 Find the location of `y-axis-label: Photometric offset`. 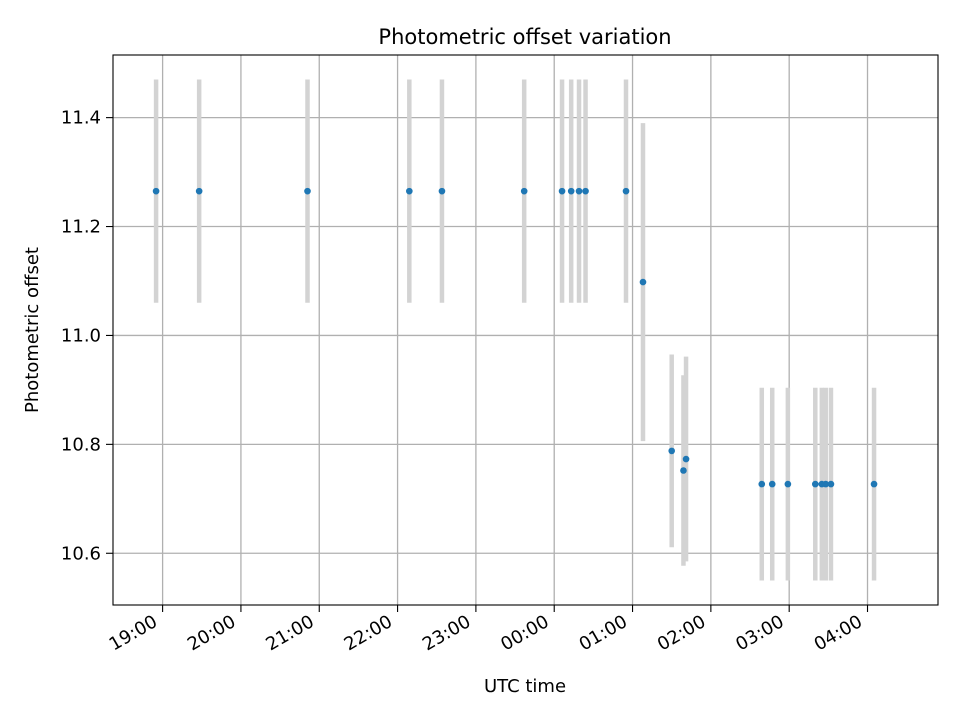

y-axis-label: Photometric offset is located at coordinates (32, 330).